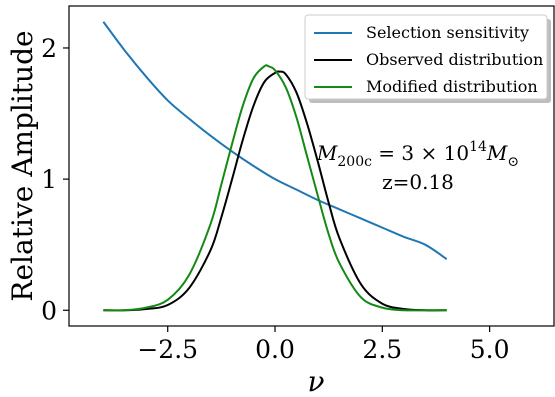  What do you see at coordinates (327, 153) in the screenshot?
I see `anno-m: M` at bounding box center [327, 153].